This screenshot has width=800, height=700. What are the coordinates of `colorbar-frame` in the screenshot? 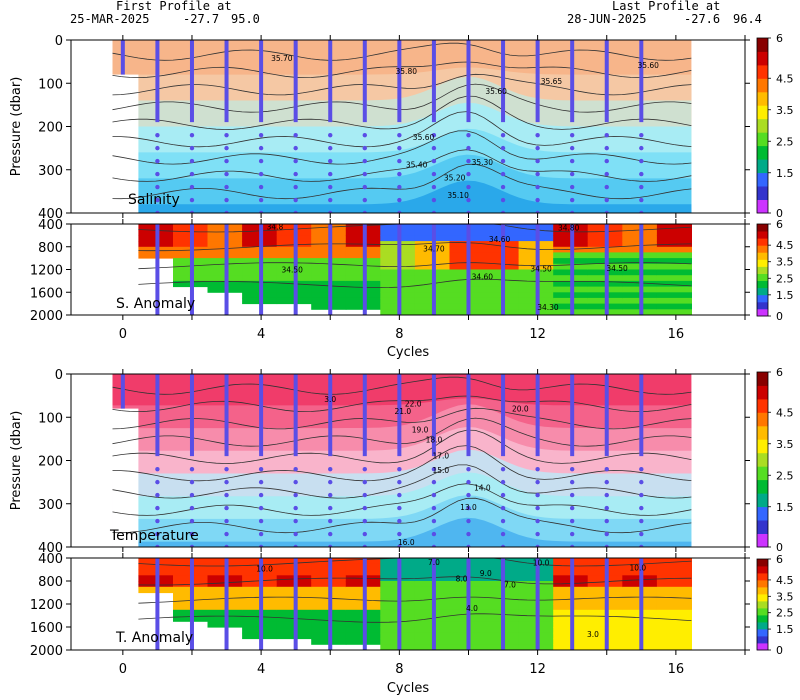 It's located at (762, 459).